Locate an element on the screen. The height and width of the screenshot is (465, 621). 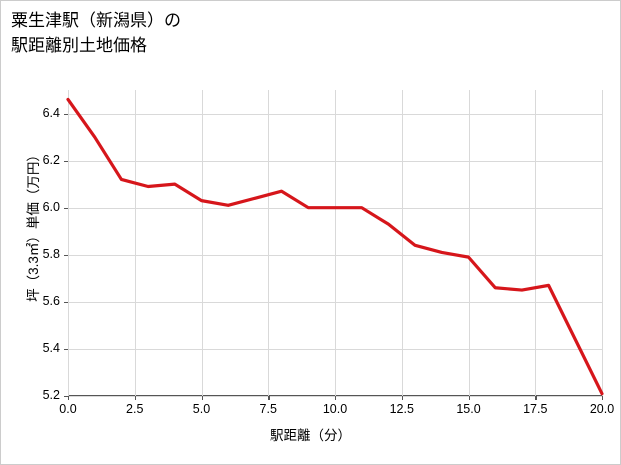
x-tick-label: 20.0 is located at coordinates (602, 409).